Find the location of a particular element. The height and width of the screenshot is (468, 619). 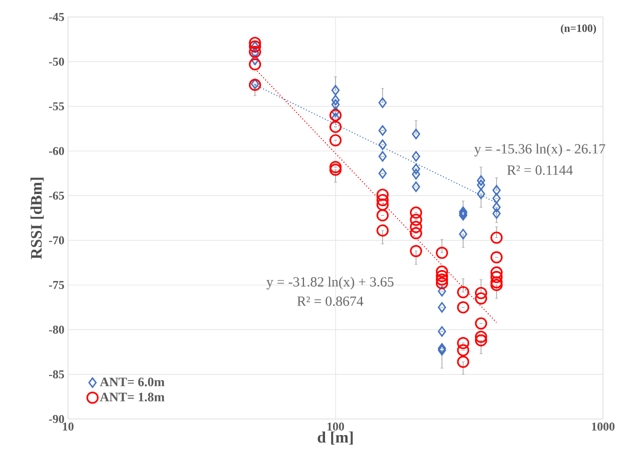

y-tick-label: -50 is located at coordinates (56, 62).